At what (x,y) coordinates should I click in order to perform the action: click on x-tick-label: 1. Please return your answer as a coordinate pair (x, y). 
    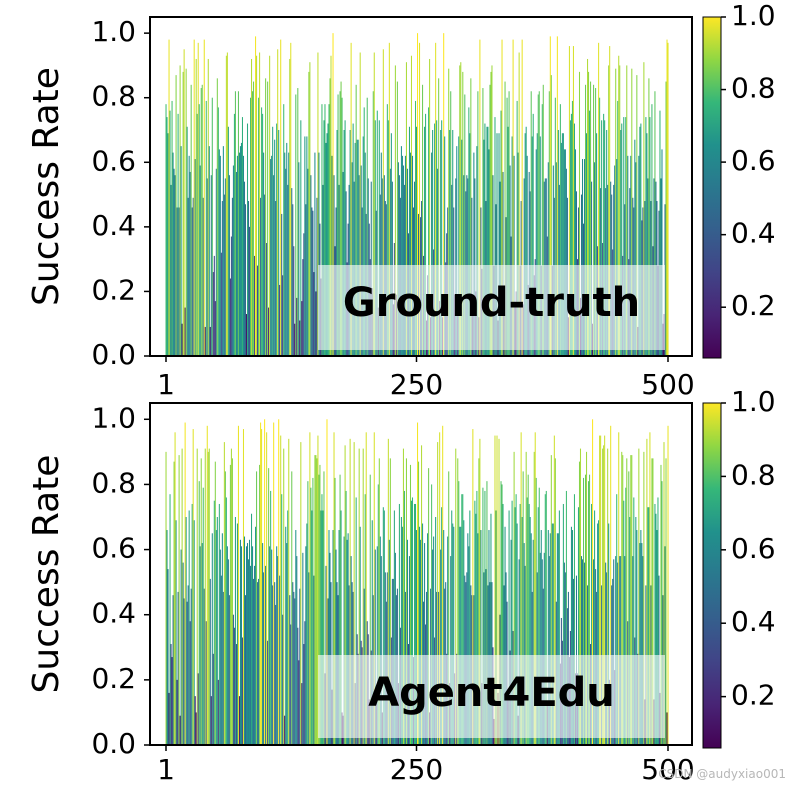
    Looking at the image, I should click on (166, 384).